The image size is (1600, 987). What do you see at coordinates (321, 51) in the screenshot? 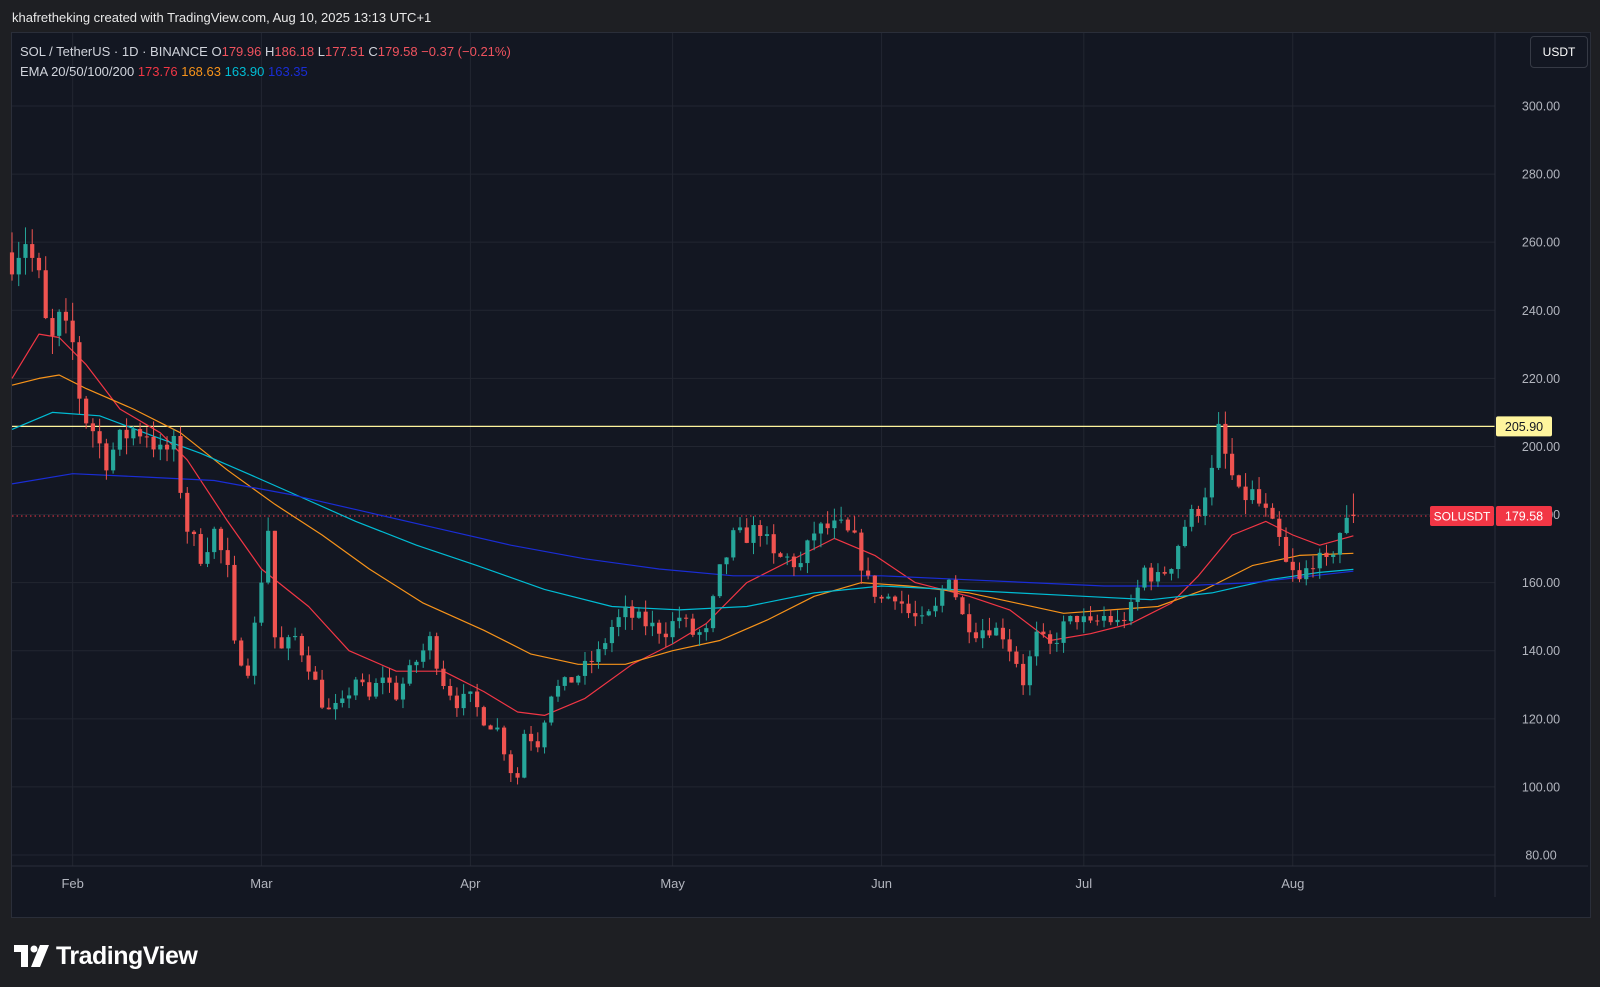
I see `low-label: L` at bounding box center [321, 51].